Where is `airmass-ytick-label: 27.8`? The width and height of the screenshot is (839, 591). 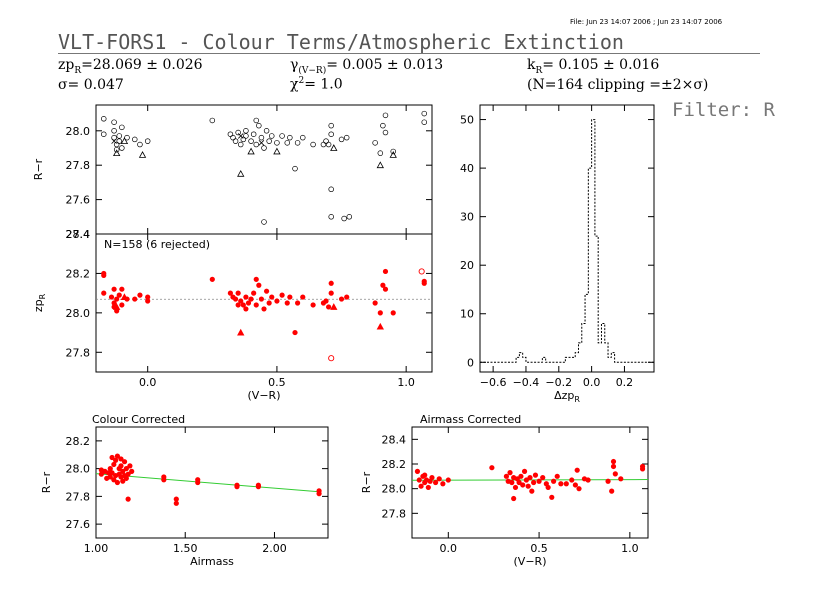
airmass-ytick-label: 27.8 is located at coordinates (394, 513).